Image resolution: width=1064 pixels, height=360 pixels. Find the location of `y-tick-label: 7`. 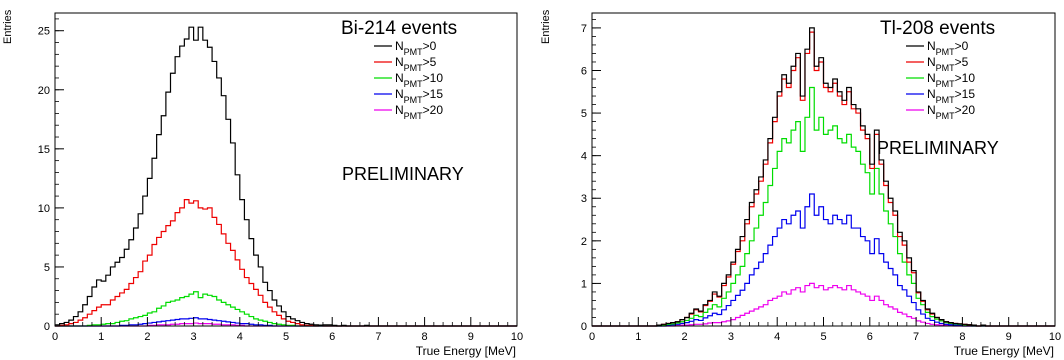

y-tick-label: 7 is located at coordinates (584, 29).